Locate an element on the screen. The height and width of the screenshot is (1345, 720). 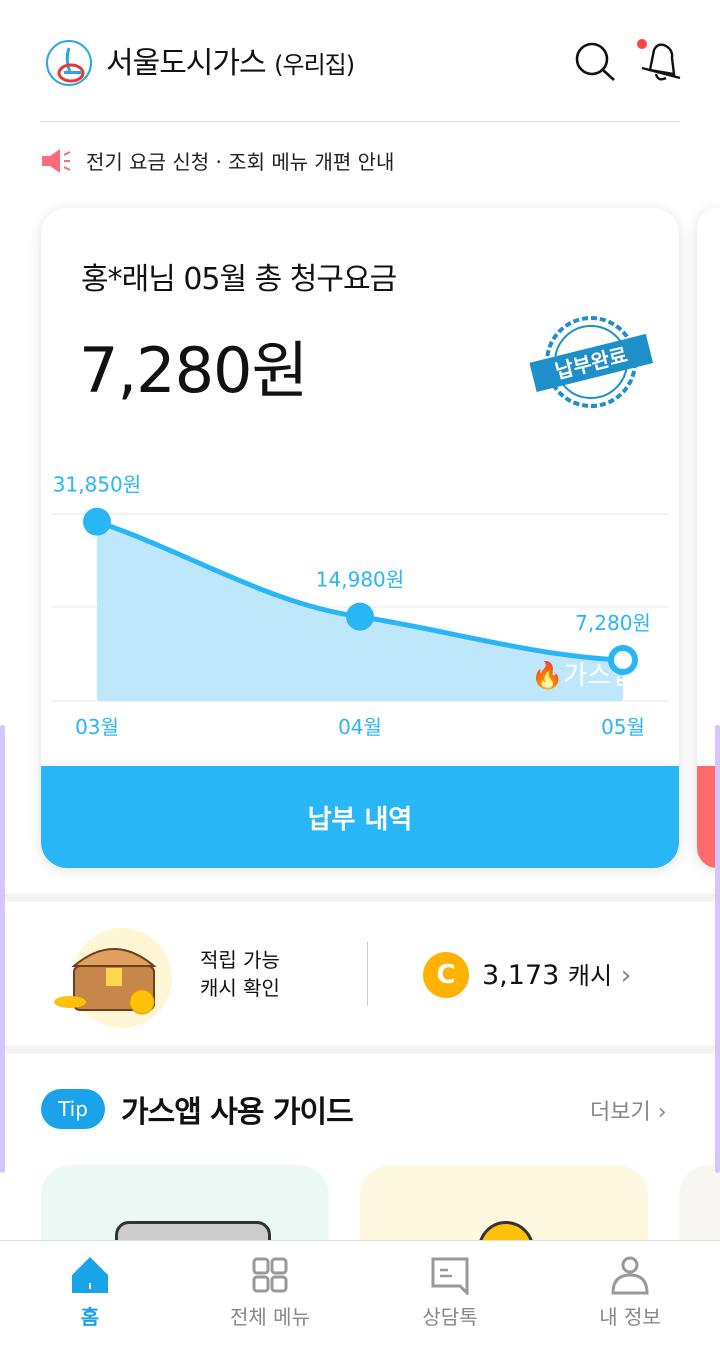
guide-title: 가스앱 사용 가이드 is located at coordinates (237, 1112).